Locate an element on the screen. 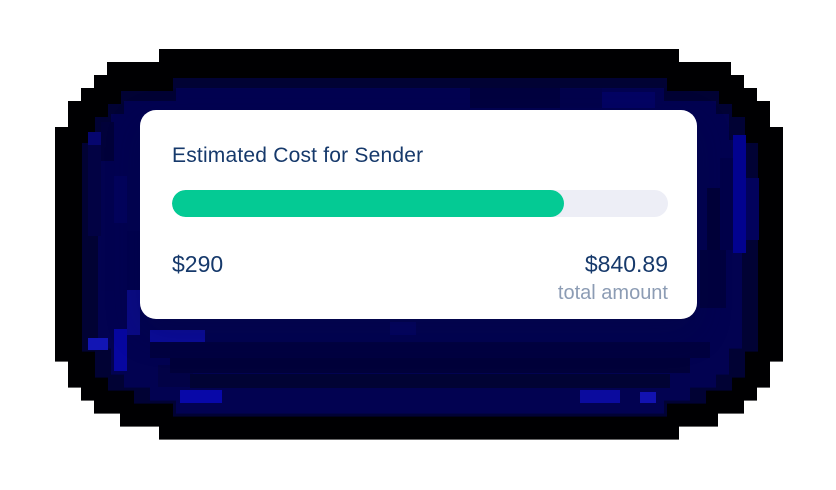  progress-bar-track is located at coordinates (420, 203).